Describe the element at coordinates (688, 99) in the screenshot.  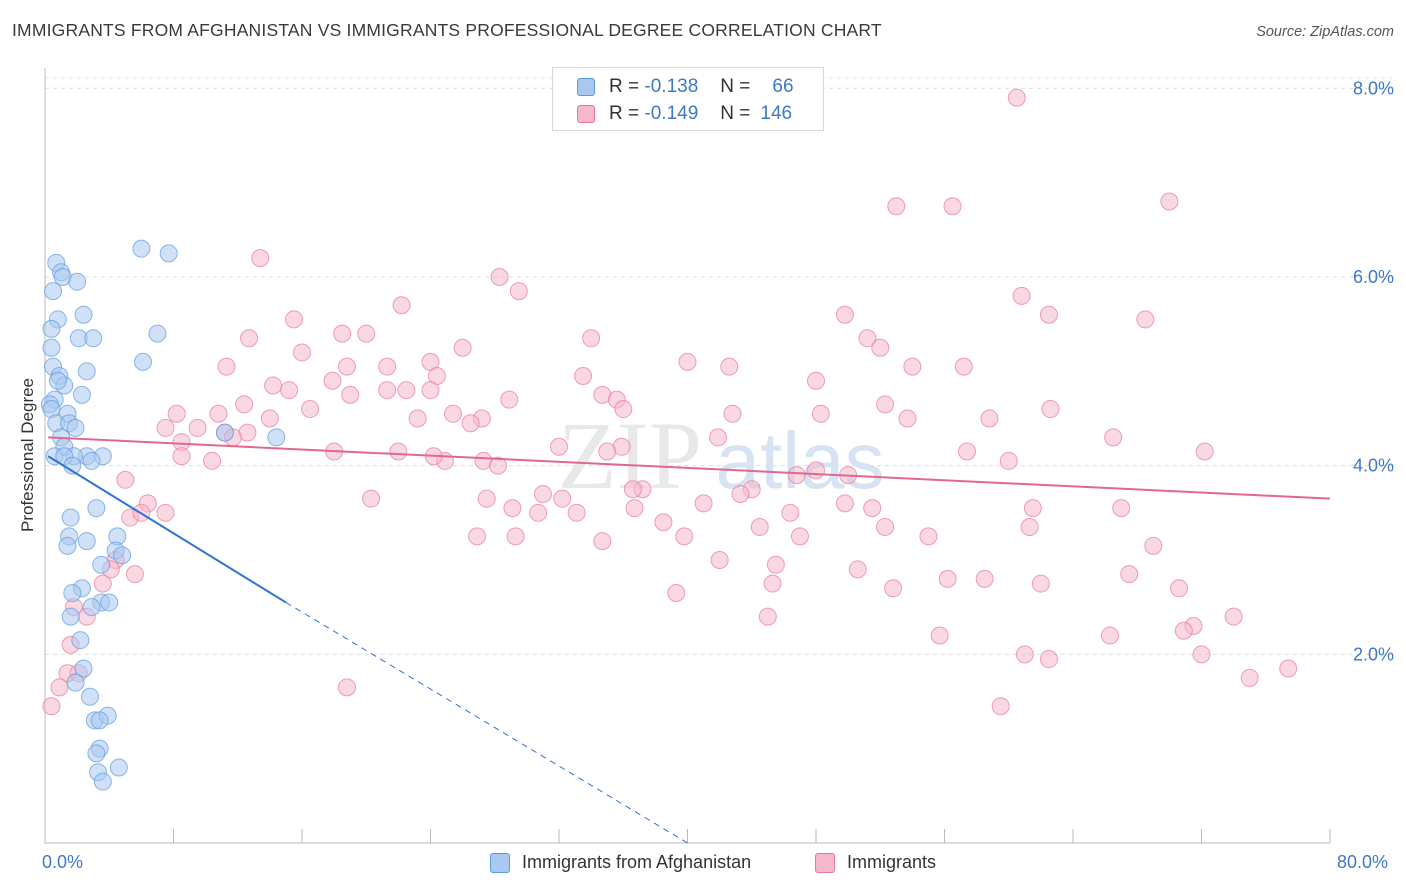
I see `stats-legend: R = -0.138 N = 66 R = -0.149 N = 146` at that location.